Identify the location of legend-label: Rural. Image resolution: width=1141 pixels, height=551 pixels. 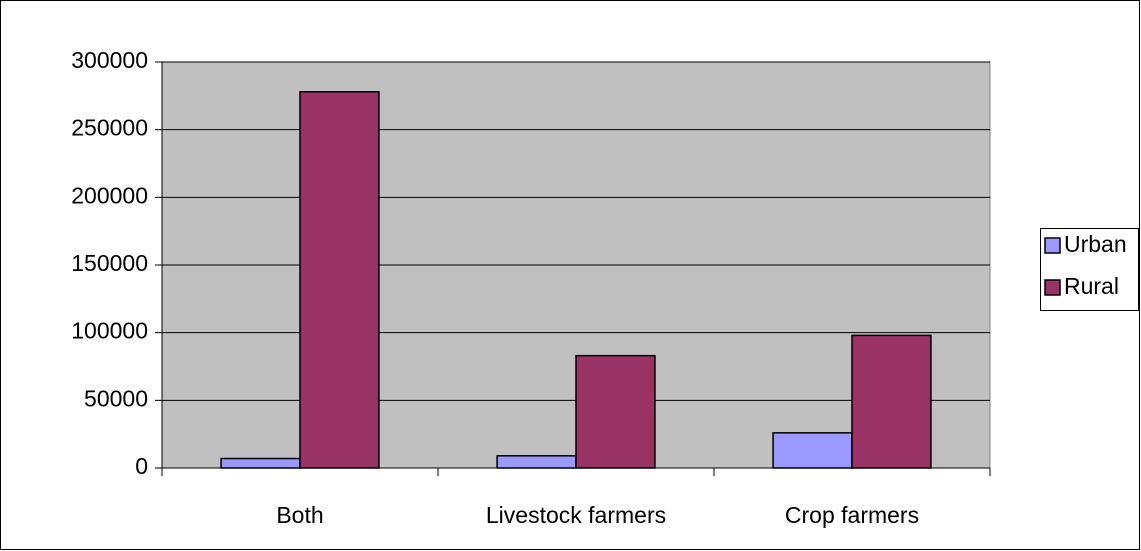
(1091, 286).